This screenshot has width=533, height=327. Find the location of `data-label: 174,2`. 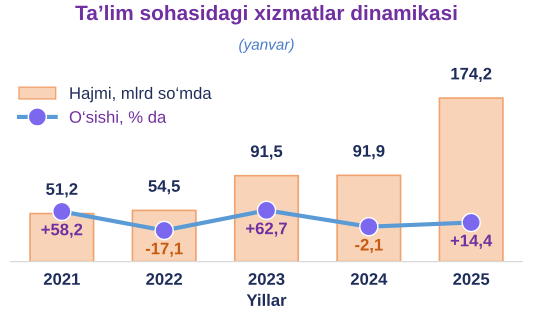

data-label: 174,2 is located at coordinates (471, 75).